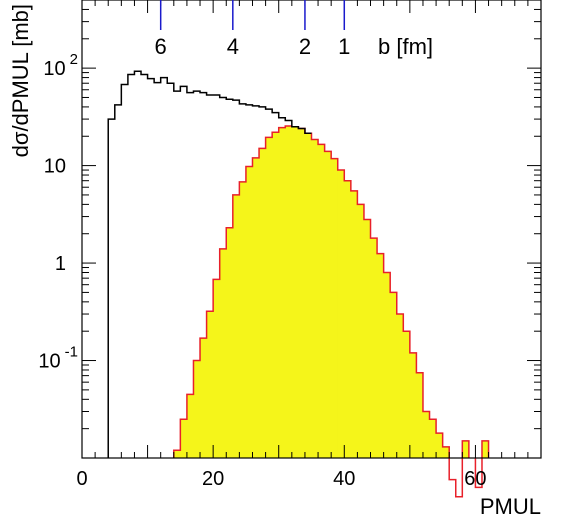 The height and width of the screenshot is (527, 582). What do you see at coordinates (233, 46) in the screenshot?
I see `b-scale-label: 4` at bounding box center [233, 46].